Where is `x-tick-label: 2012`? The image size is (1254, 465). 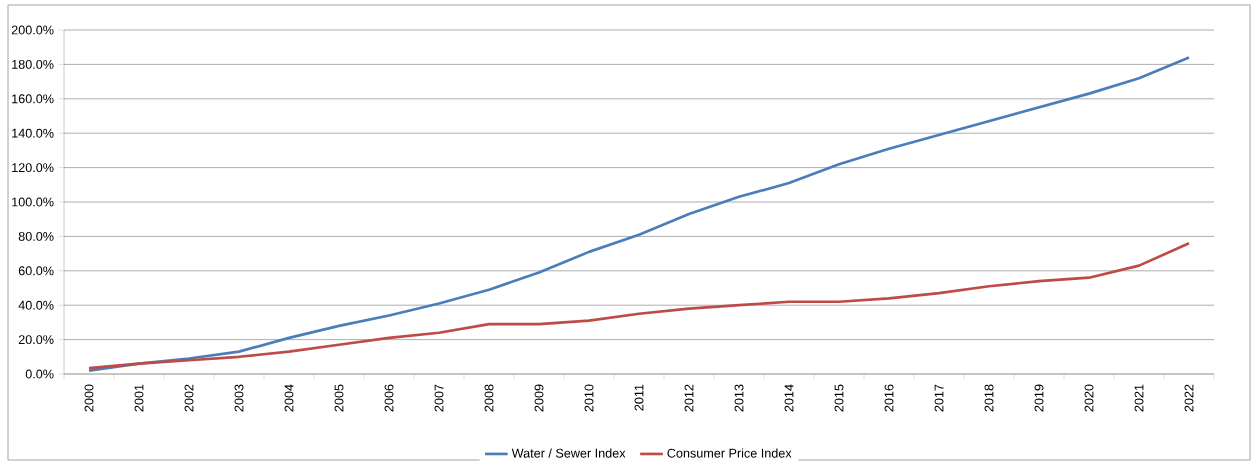
x-tick-label: 2012 is located at coordinates (689, 398).